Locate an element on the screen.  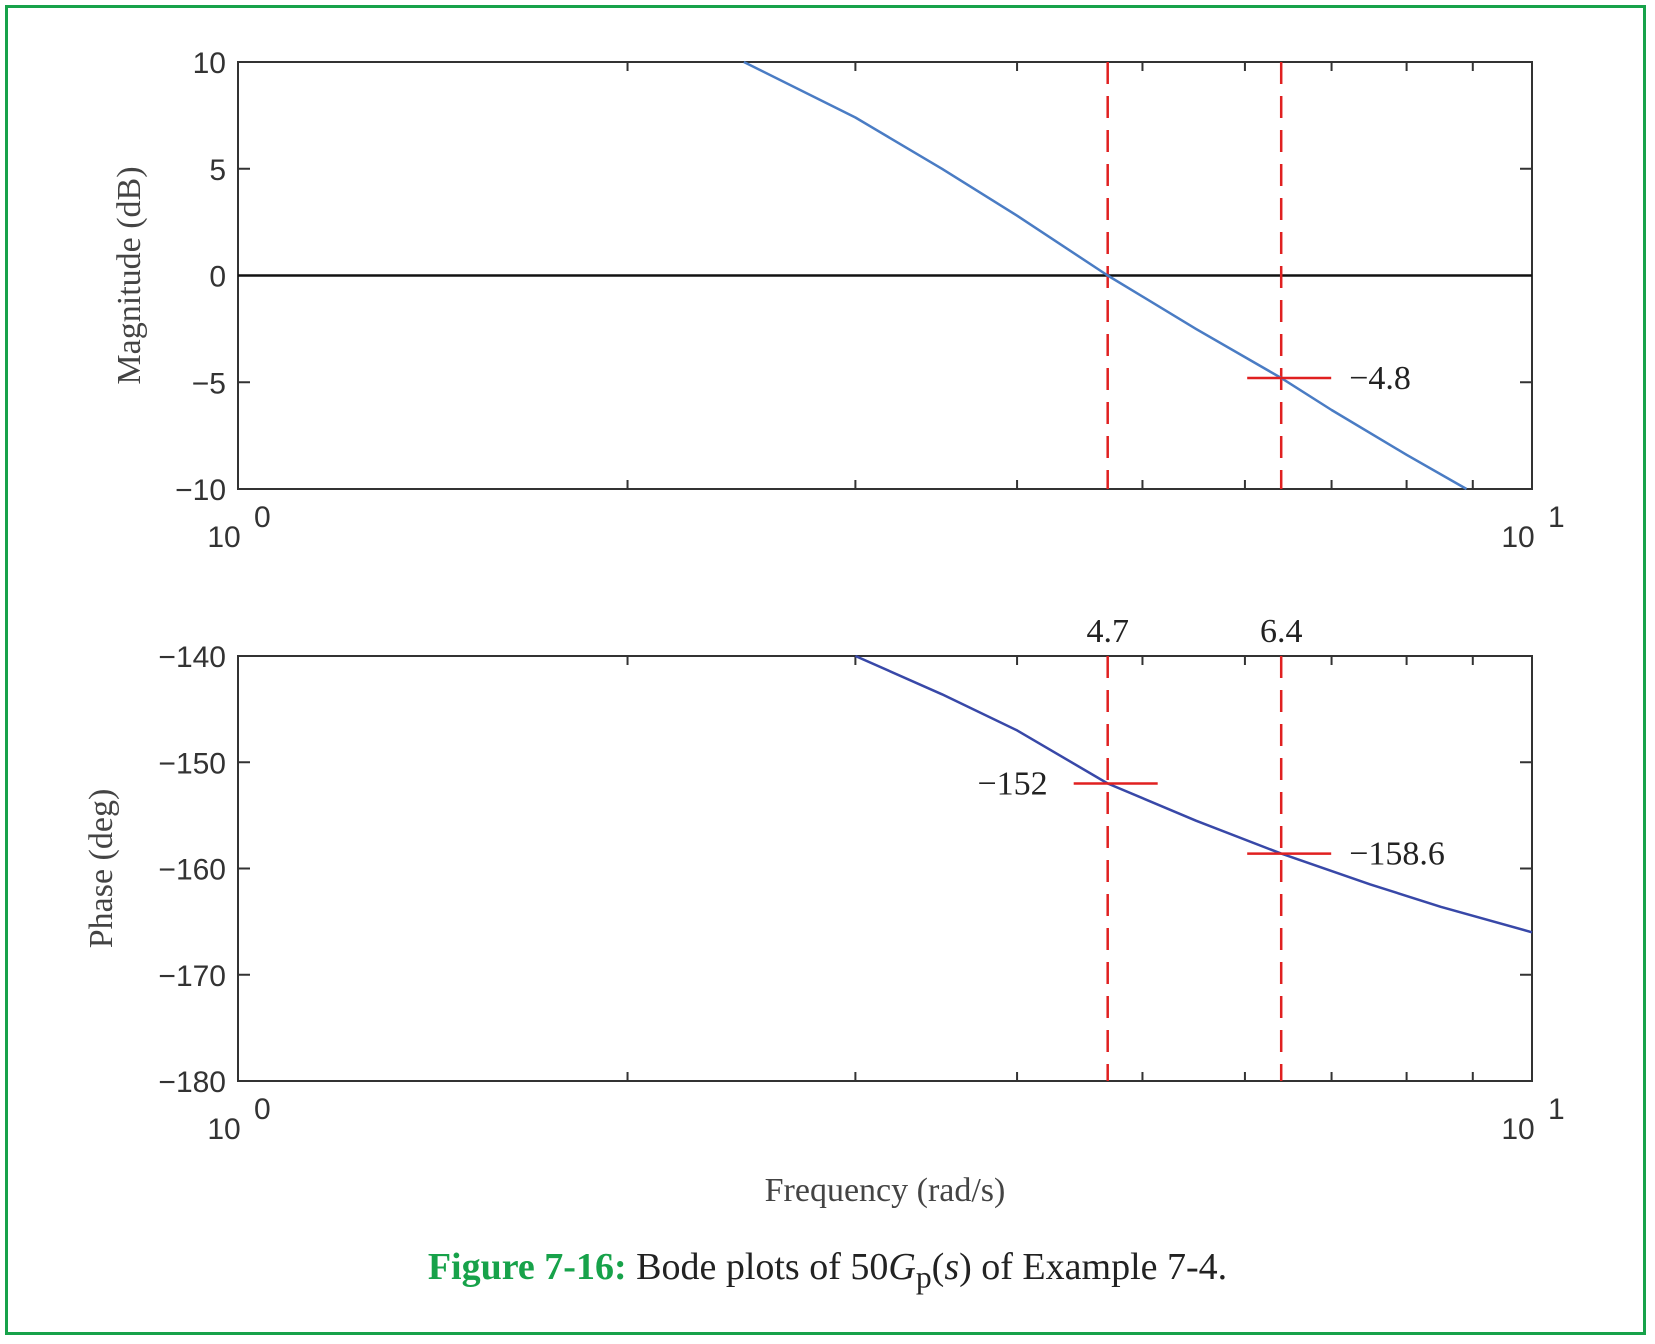
y-tick-label: 0 is located at coordinates (217, 277).